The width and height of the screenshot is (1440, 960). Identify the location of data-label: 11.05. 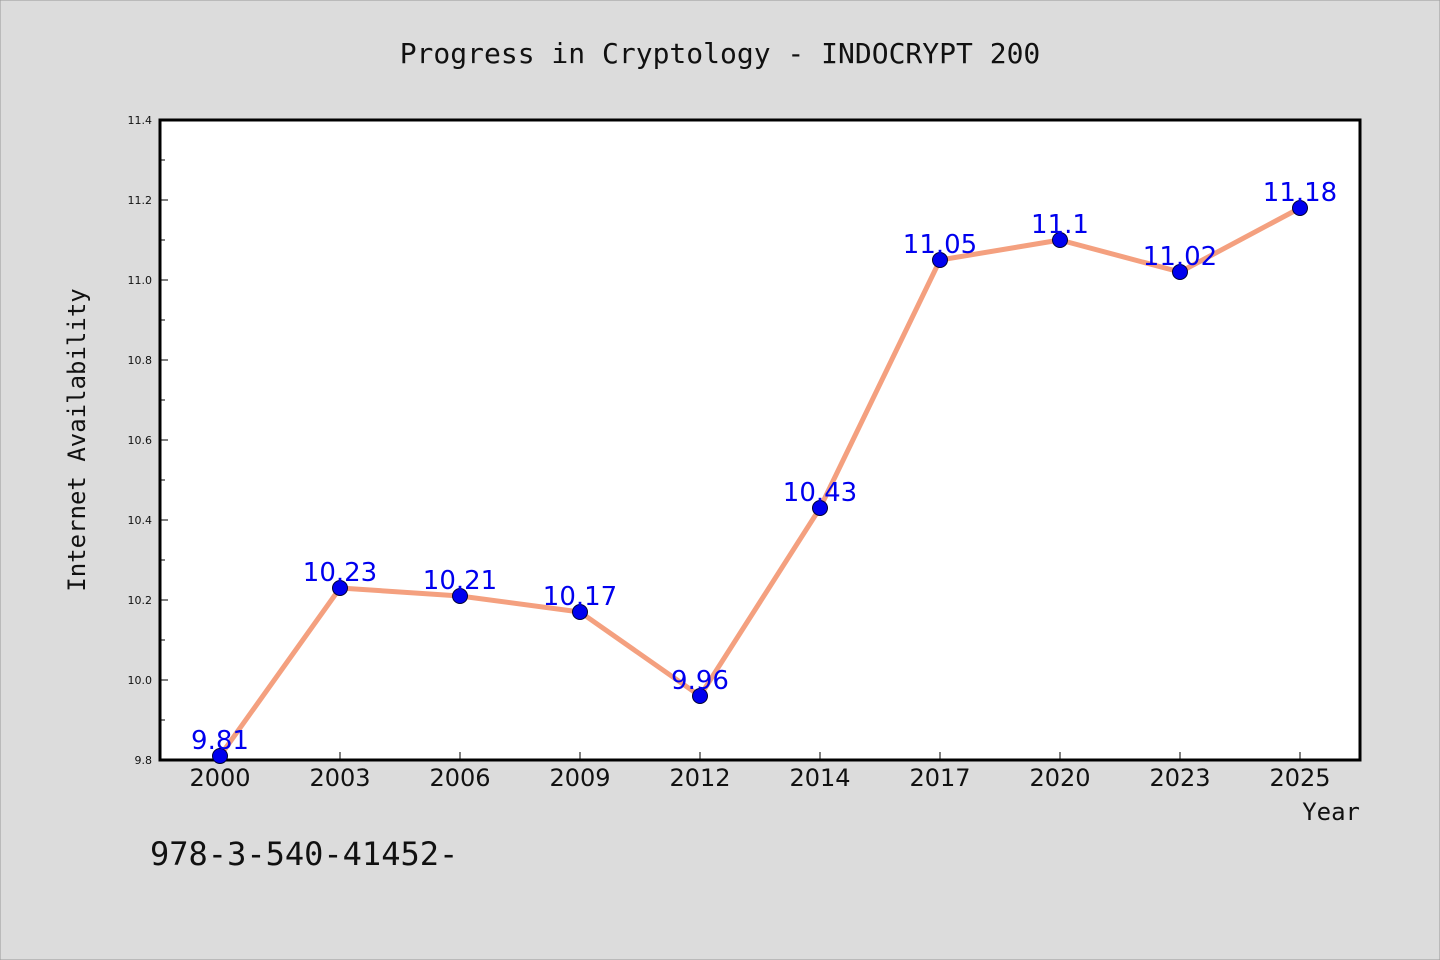
(940, 245).